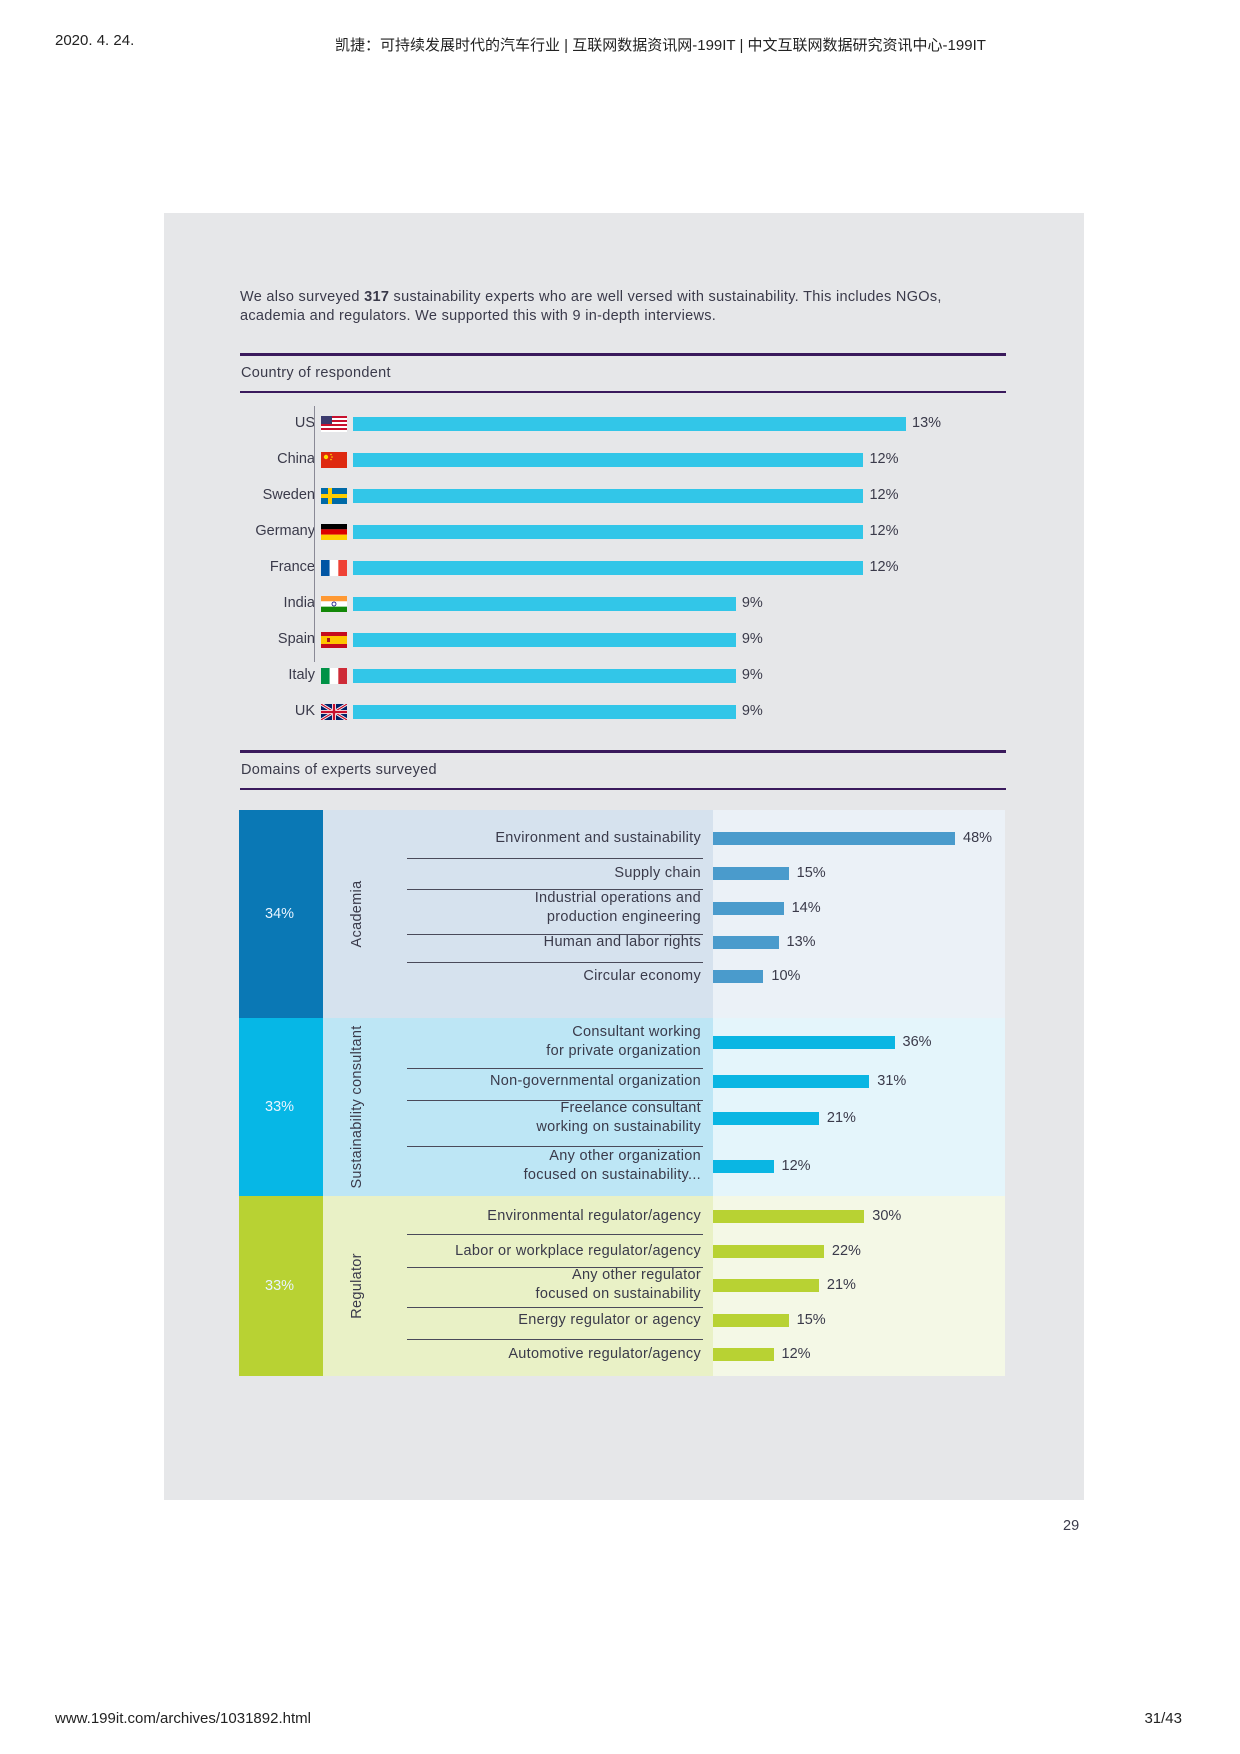 This screenshot has height=1754, width=1240. I want to click on intro-before: We also surveyed, so click(302, 297).